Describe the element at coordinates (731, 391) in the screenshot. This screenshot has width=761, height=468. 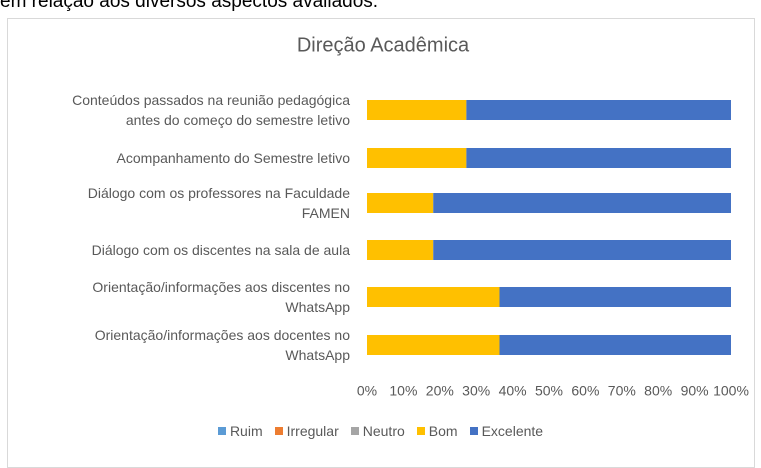
I see `x-tick-label: 100%` at that location.